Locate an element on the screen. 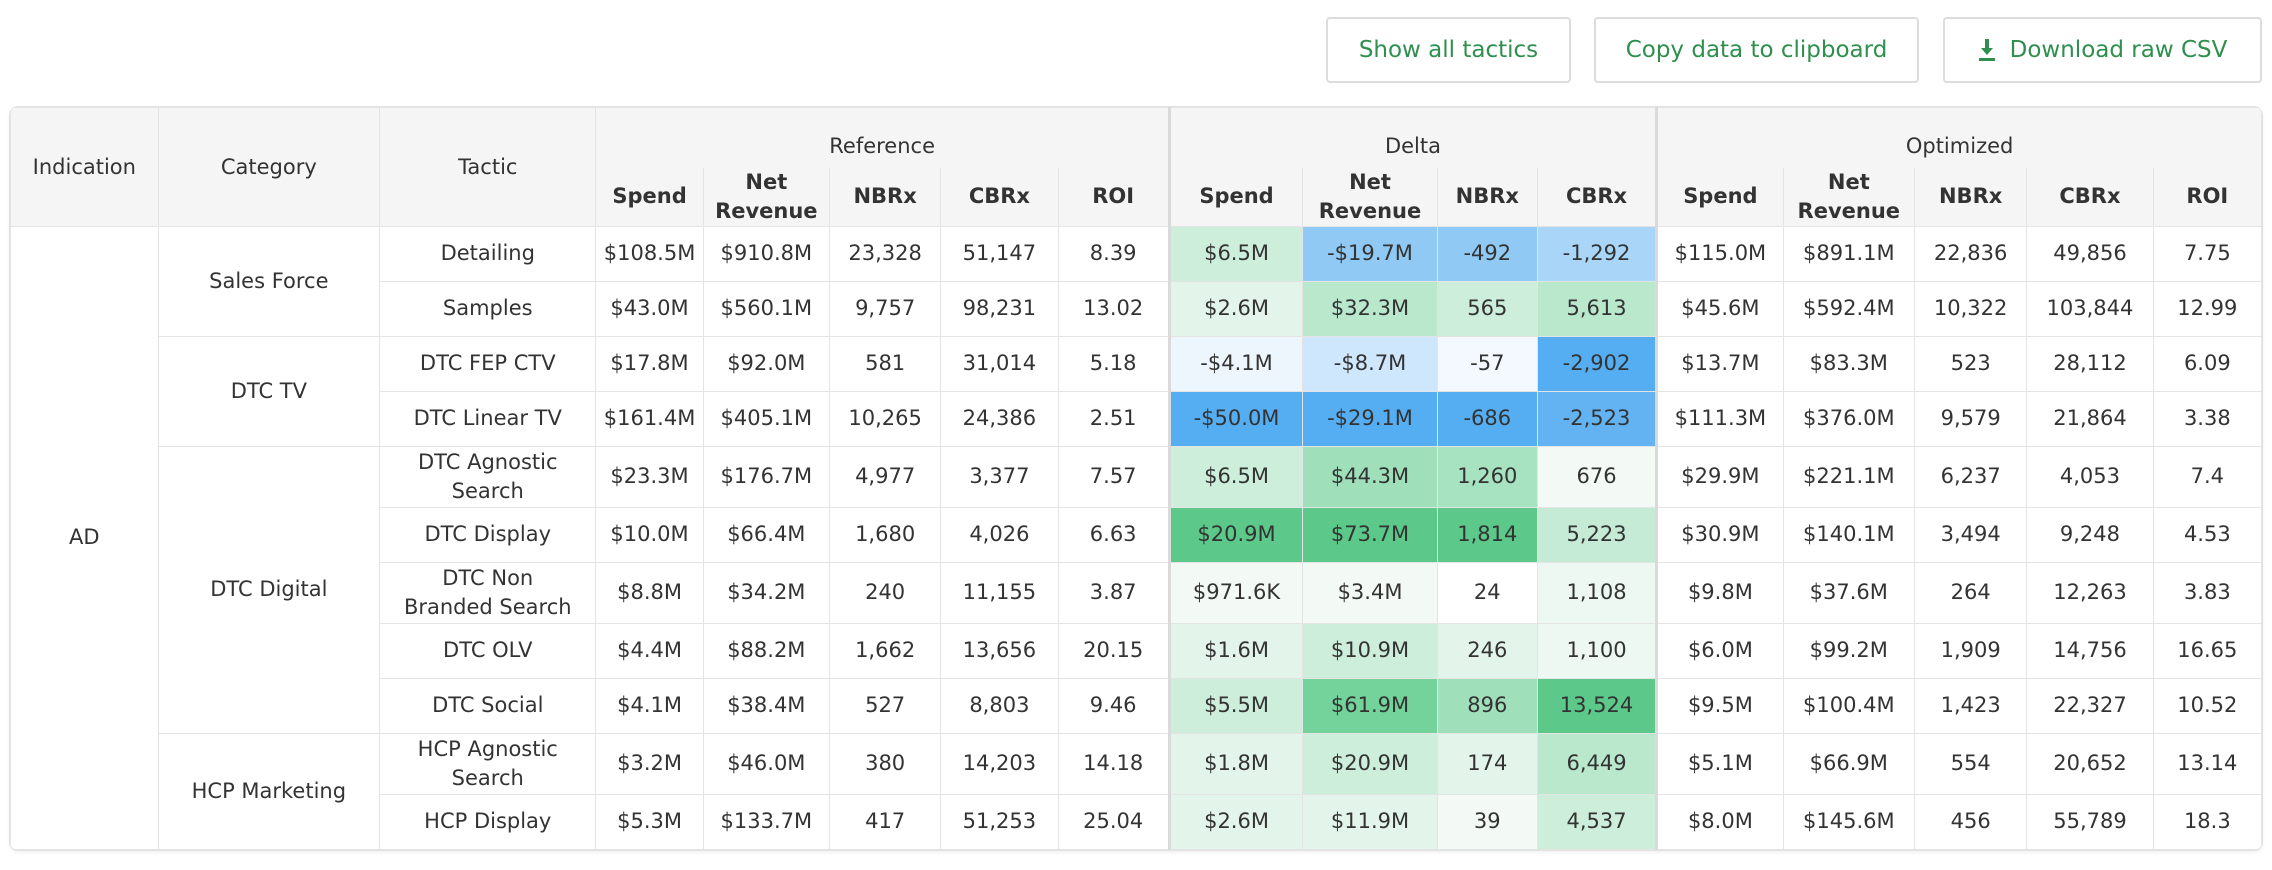 The width and height of the screenshot is (2272, 870). opt-net-revenue-cell: $592.4M is located at coordinates (1849, 308).